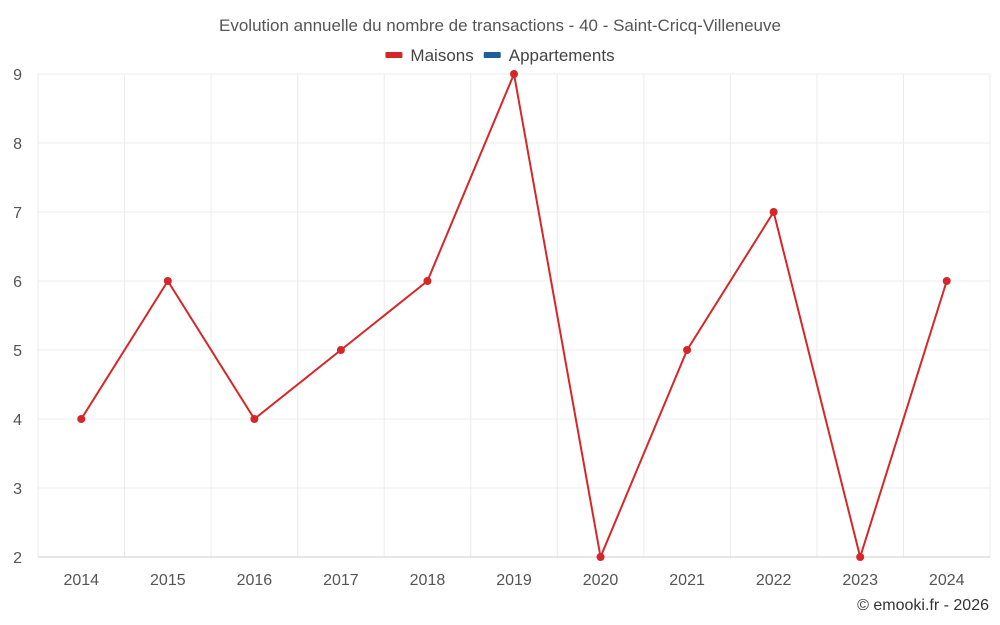  I want to click on x-tick-label: 2019, so click(514, 580).